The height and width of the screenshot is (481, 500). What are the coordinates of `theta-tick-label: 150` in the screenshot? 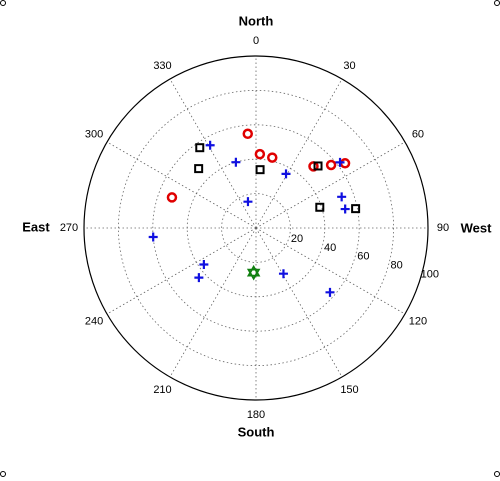 It's located at (349, 390).